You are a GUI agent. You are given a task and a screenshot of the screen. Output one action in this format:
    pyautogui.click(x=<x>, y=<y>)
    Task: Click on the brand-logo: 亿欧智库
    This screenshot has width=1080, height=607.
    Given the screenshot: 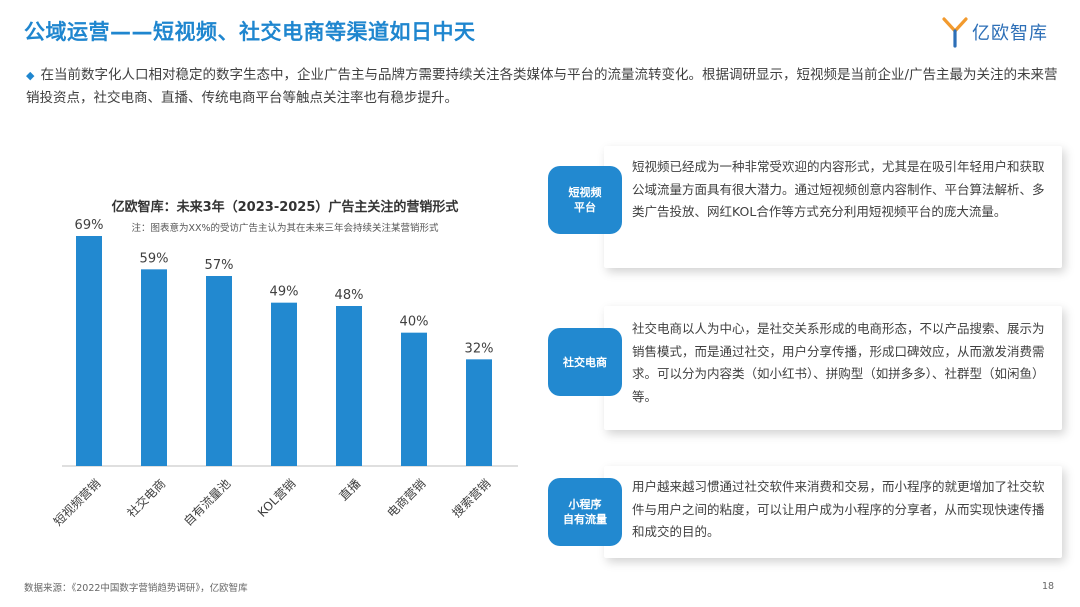 What is the action you would take?
    pyautogui.click(x=1002, y=32)
    